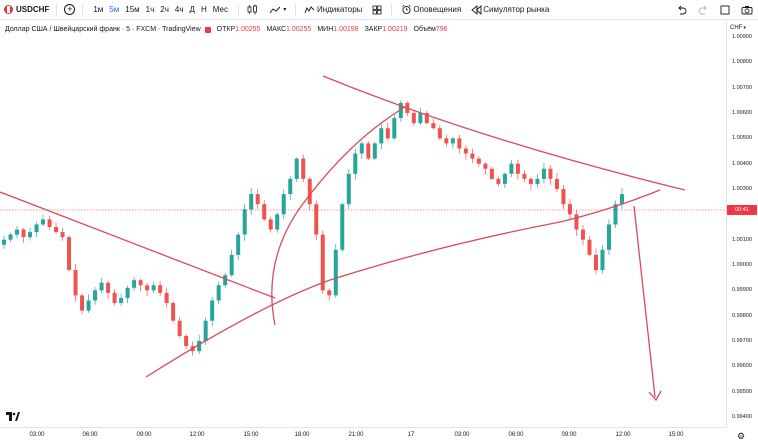 This screenshot has width=758, height=447. What do you see at coordinates (179, 9) in the screenshot?
I see `interval-5: 4ч` at bounding box center [179, 9].